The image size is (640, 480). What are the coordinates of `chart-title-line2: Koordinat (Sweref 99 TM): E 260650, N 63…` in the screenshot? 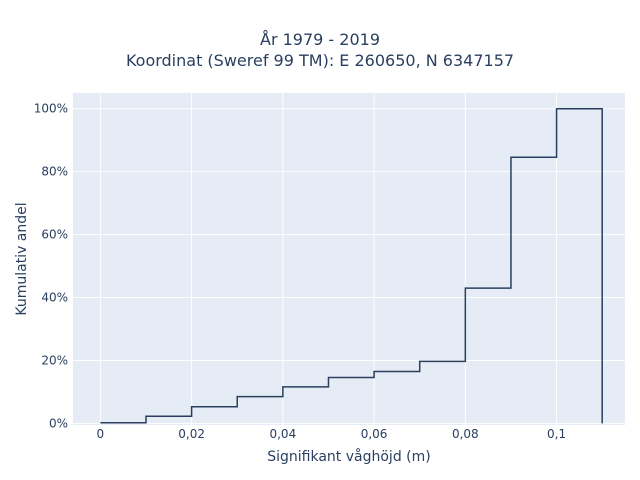 It's located at (320, 60).